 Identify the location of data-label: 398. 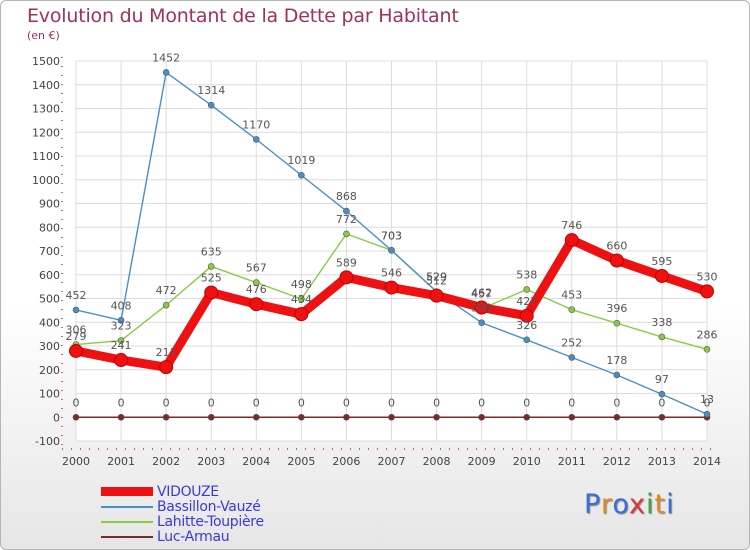
(481, 308).